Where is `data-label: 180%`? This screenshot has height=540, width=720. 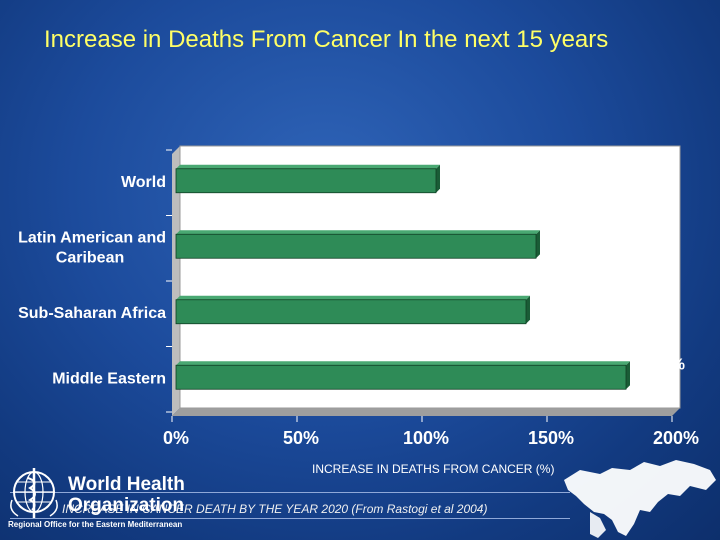
data-label: 180% is located at coordinates (664, 364).